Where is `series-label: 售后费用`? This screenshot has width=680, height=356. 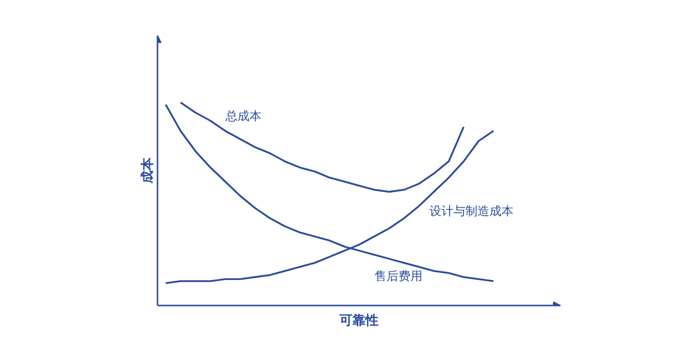
series-label: 售后费用 is located at coordinates (398, 276).